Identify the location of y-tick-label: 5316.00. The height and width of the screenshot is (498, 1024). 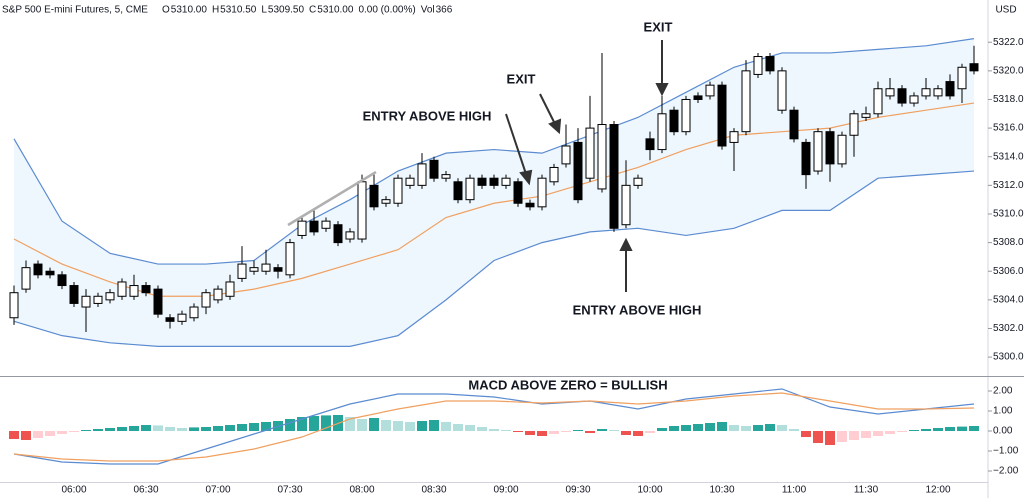
(1008, 128).